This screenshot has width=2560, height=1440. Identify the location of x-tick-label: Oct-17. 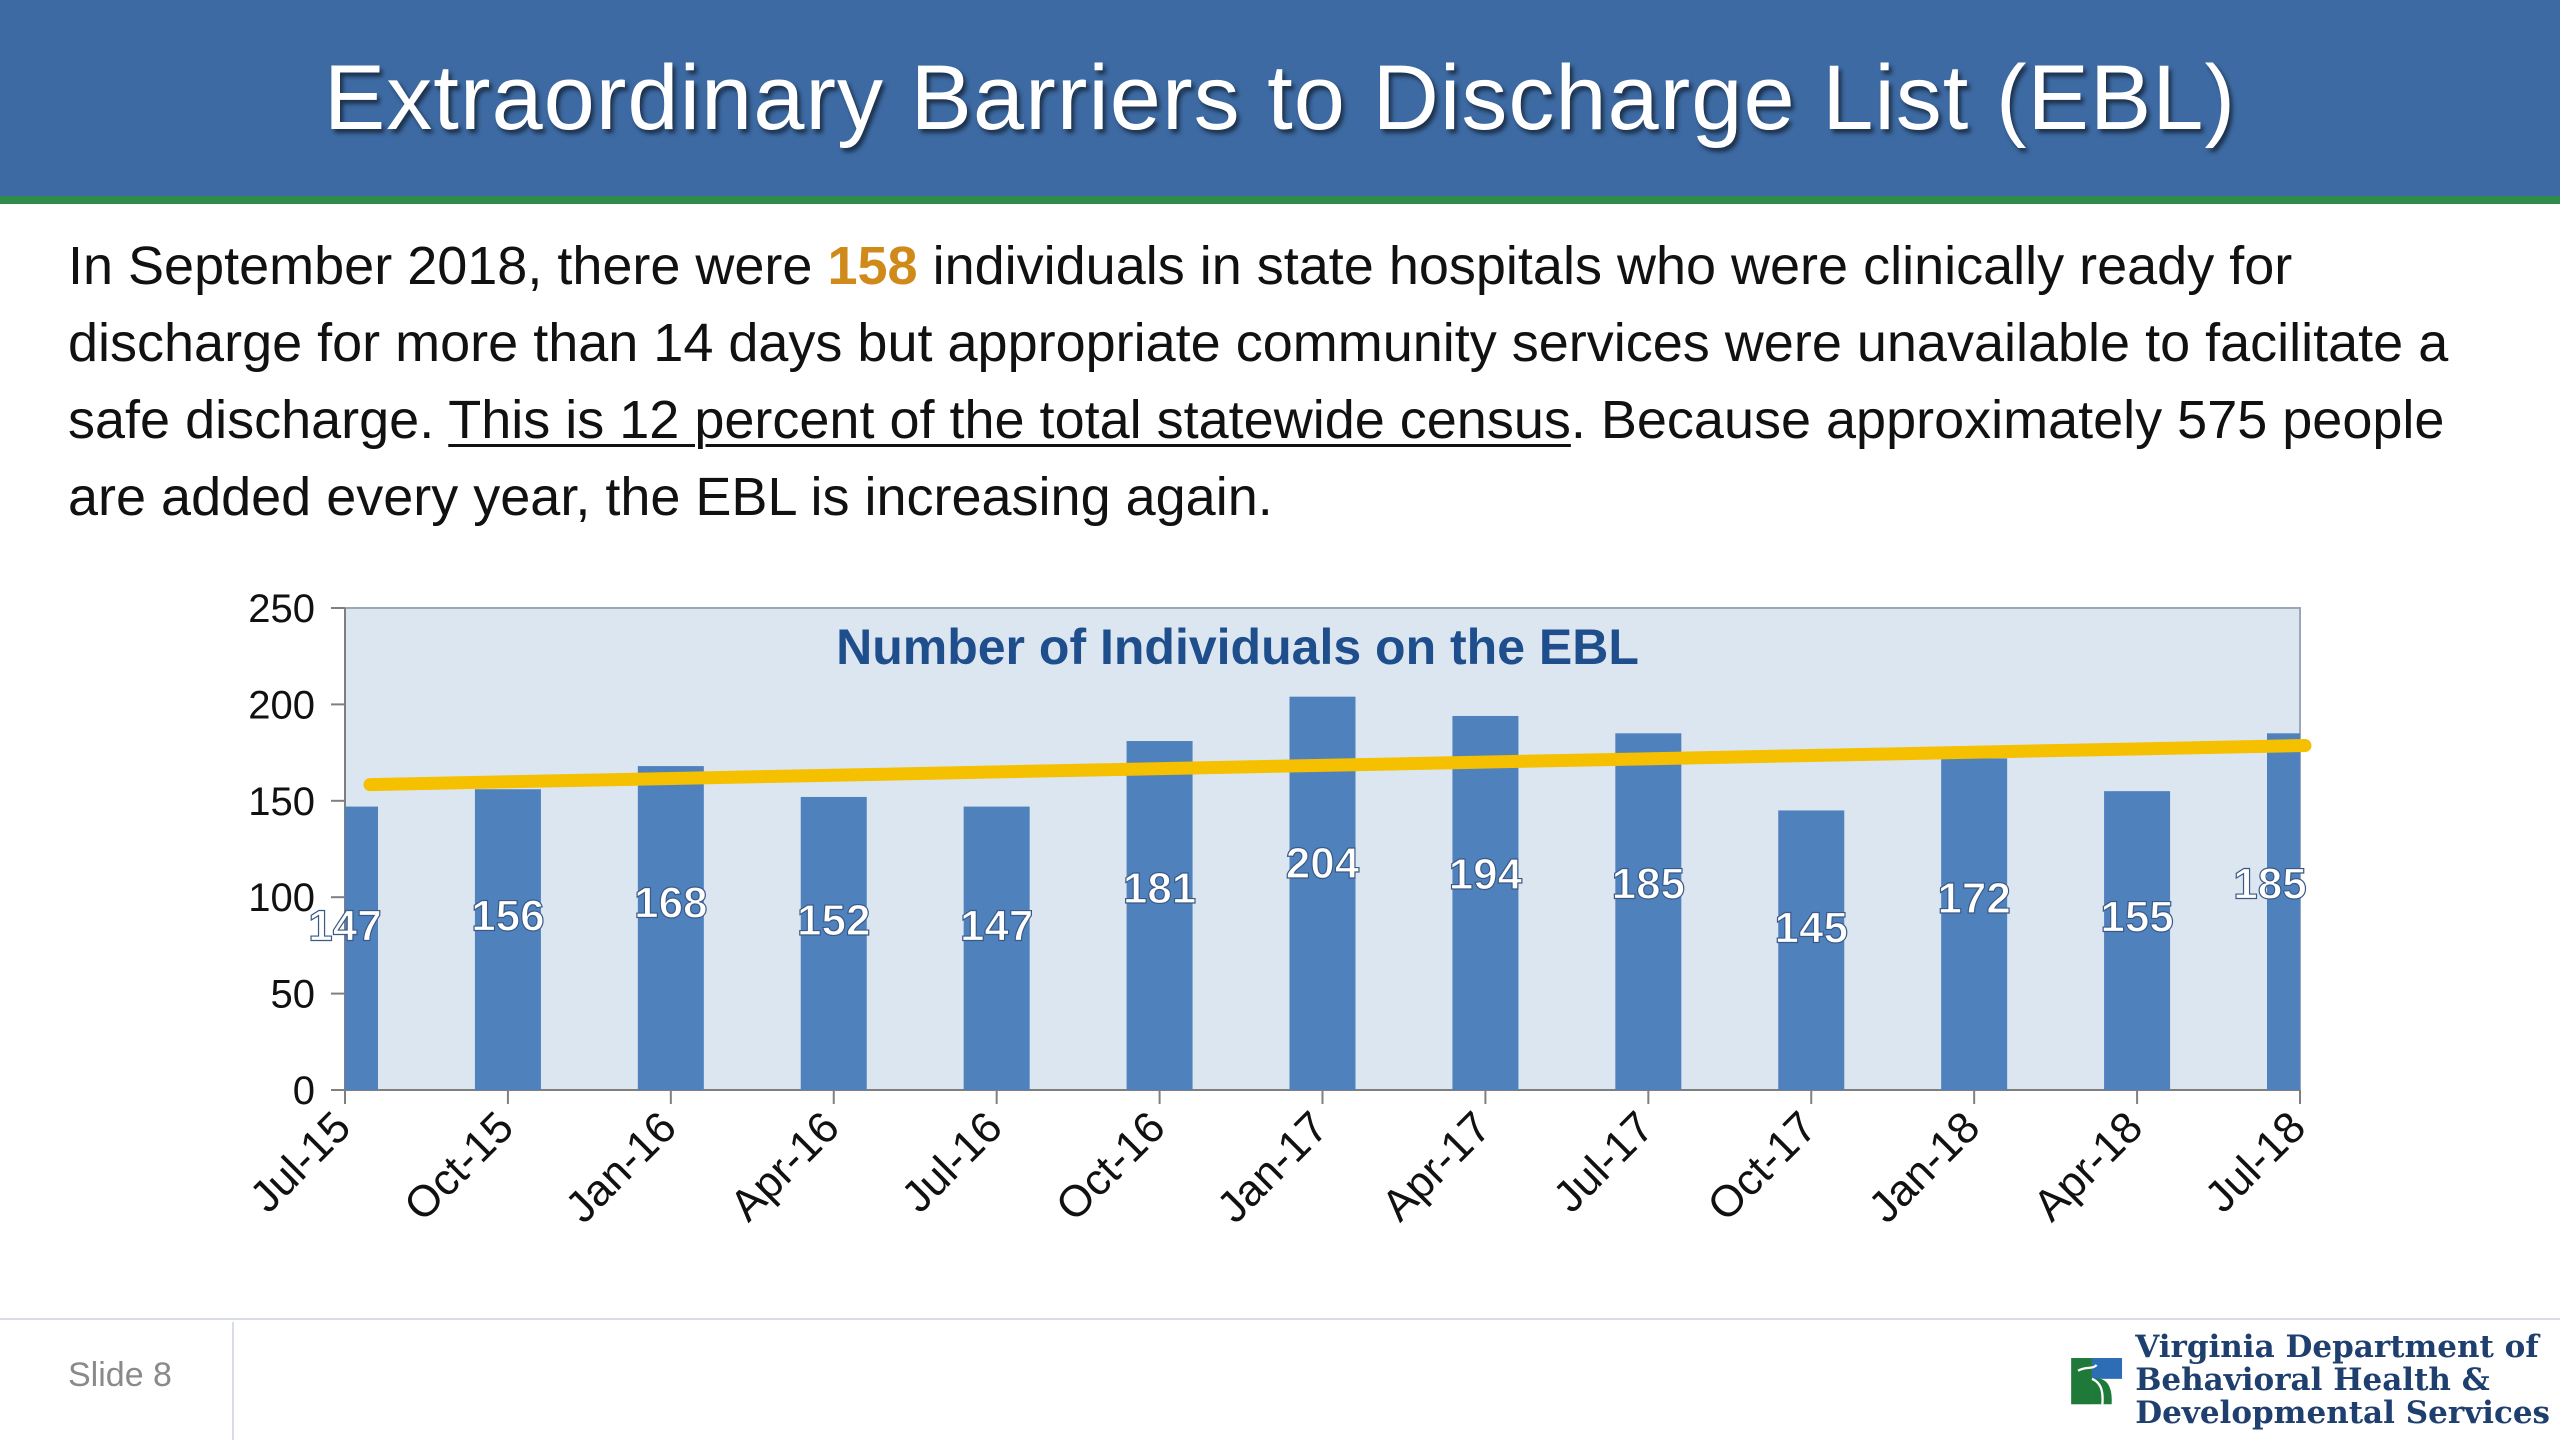
(1762, 1166).